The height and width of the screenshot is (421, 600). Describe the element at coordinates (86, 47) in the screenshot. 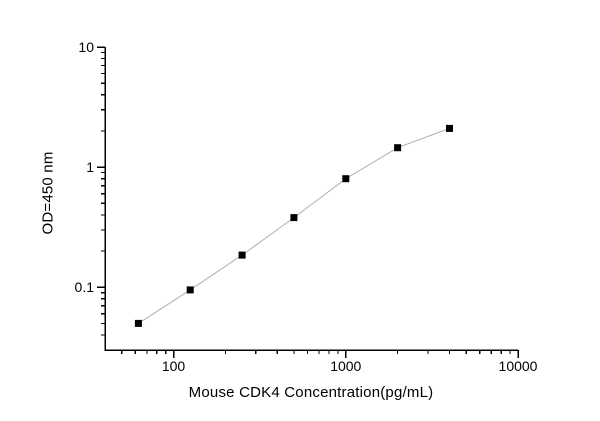

I see `y-axis-tick-label: 10` at that location.